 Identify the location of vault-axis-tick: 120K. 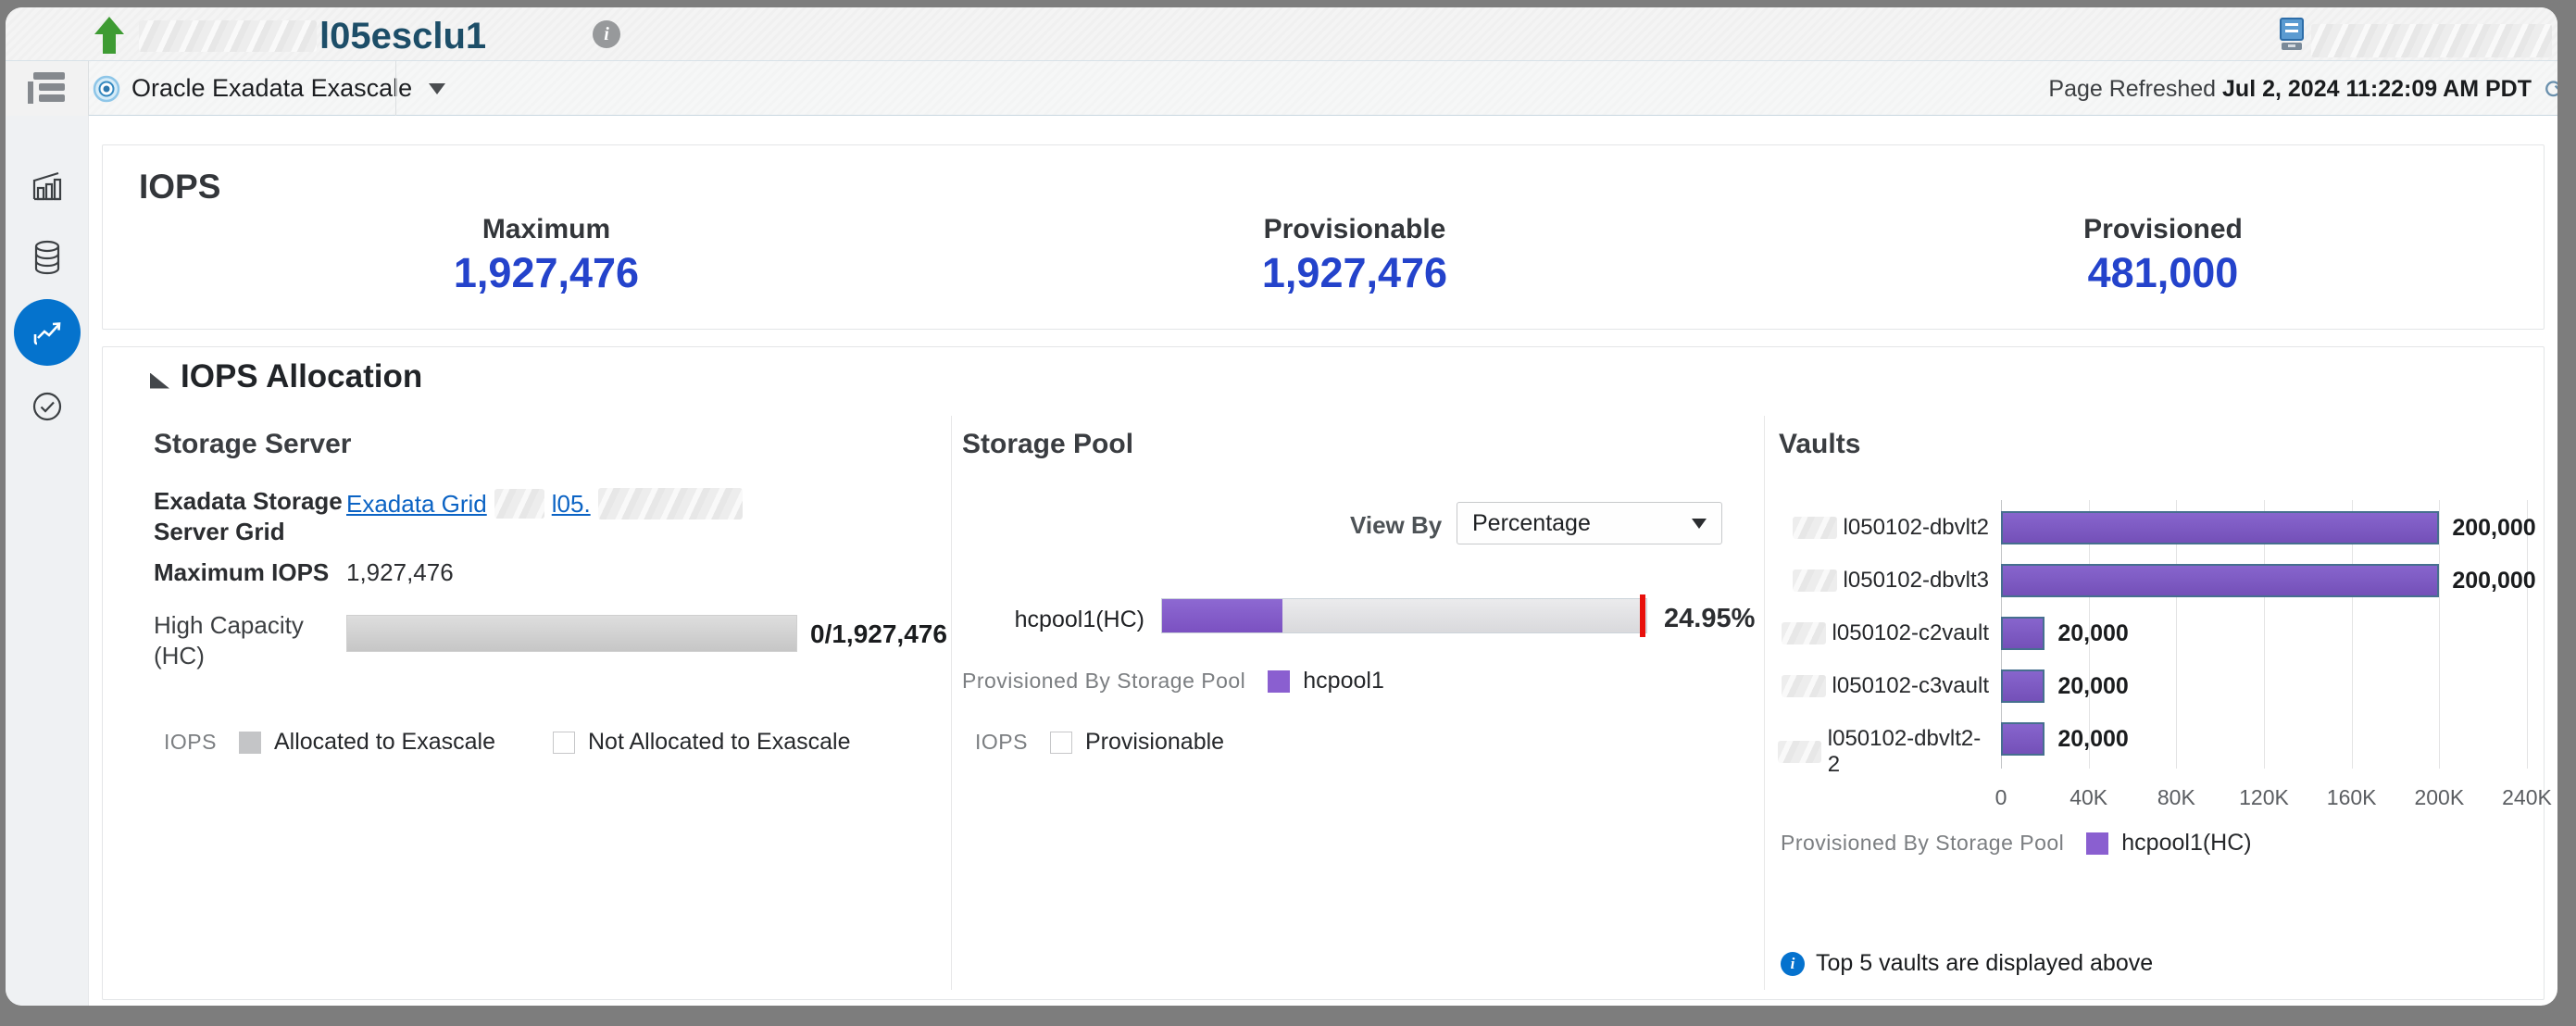
(2264, 797).